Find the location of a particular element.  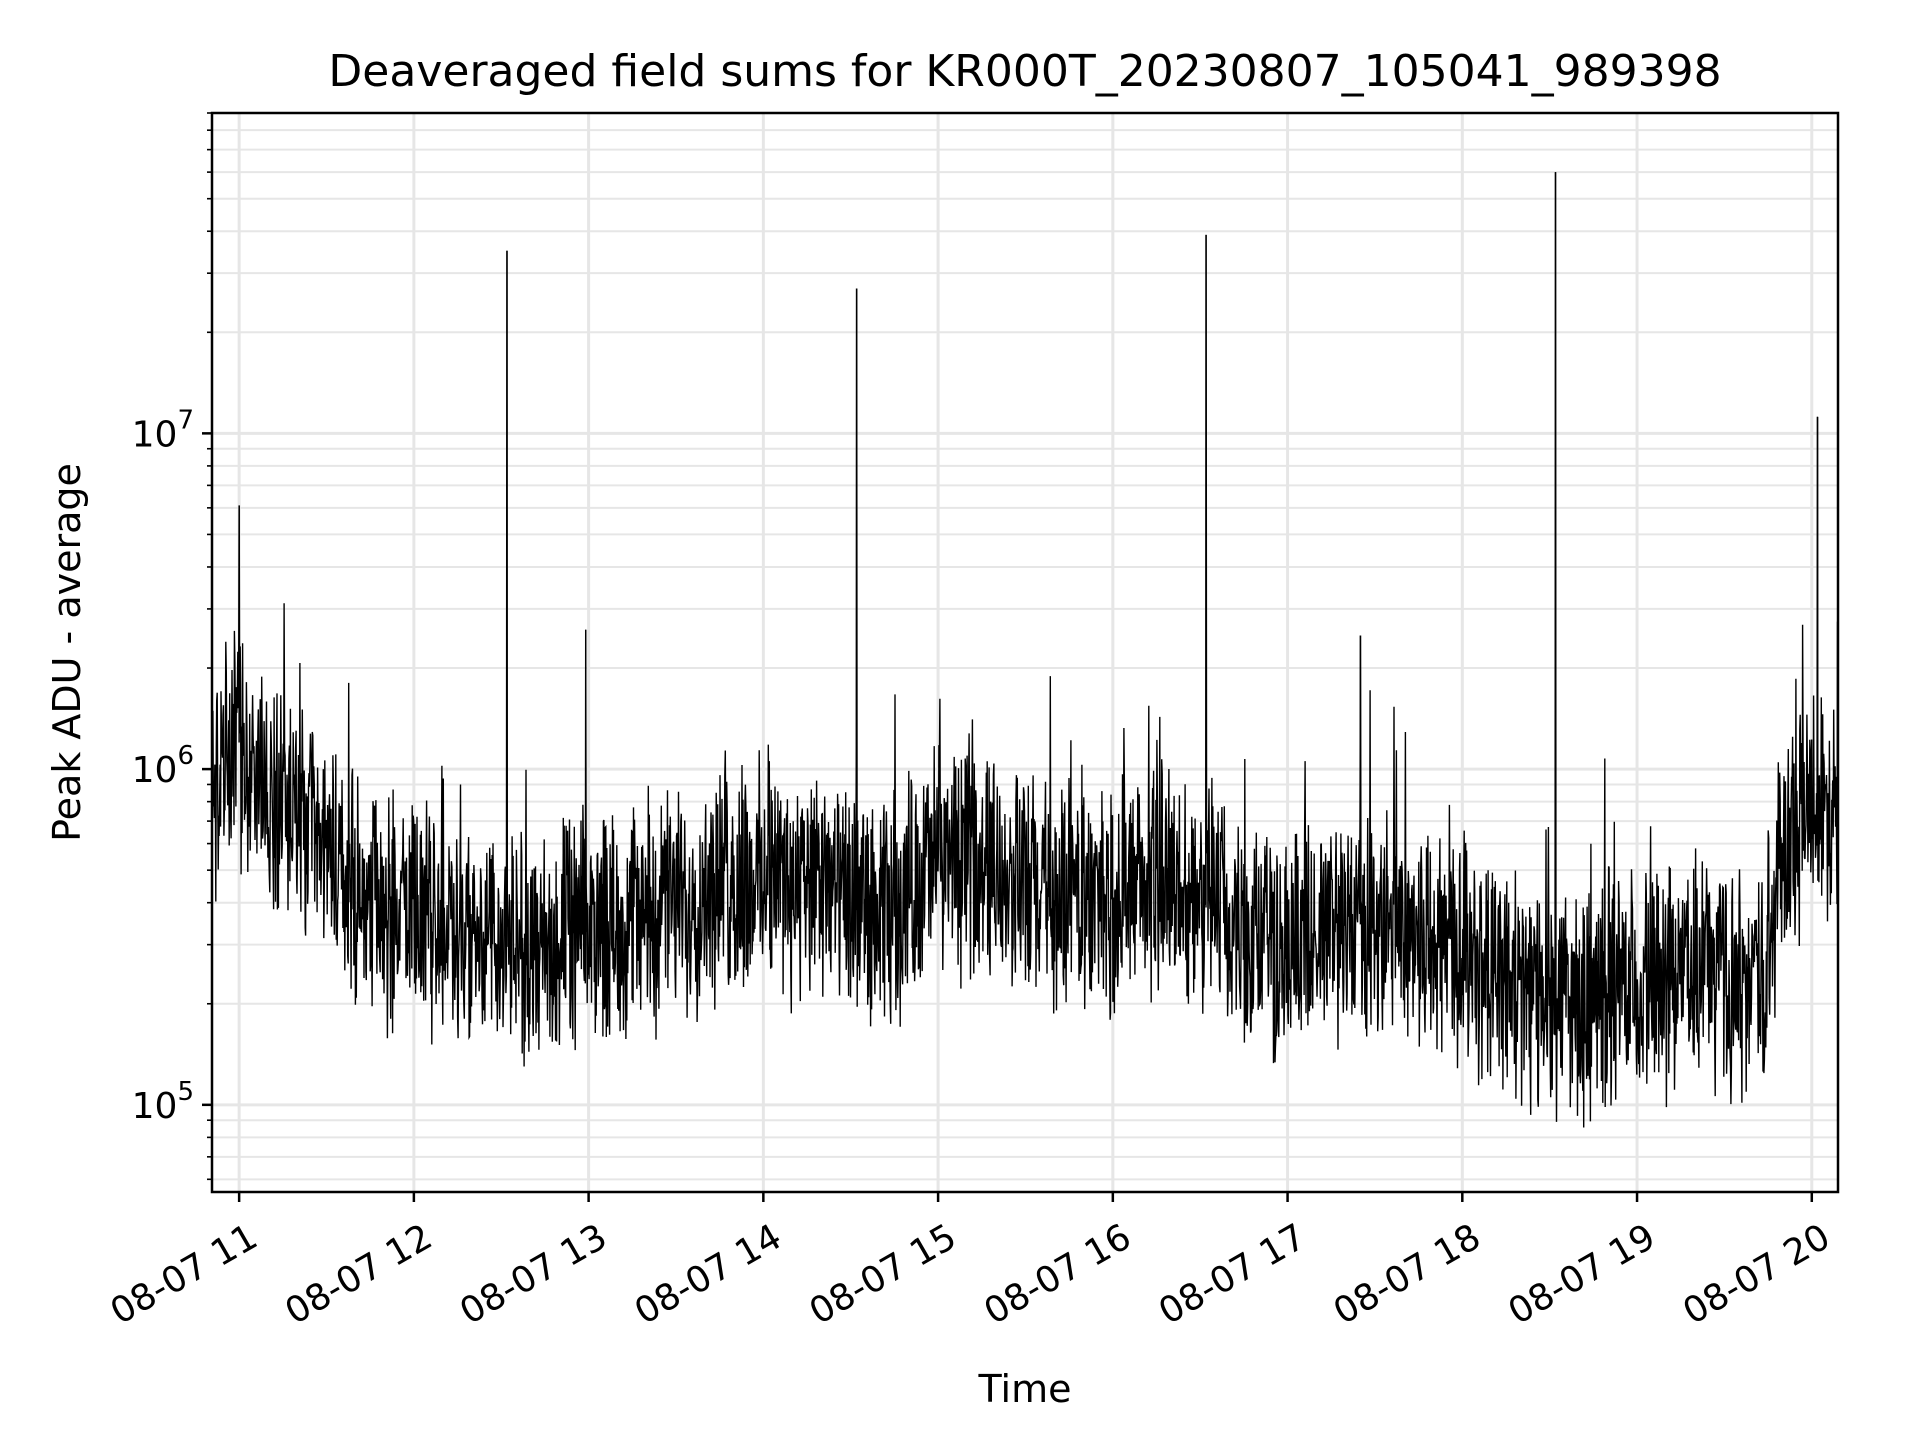

y-tick-label: 10⁵ is located at coordinates (163, 1102).